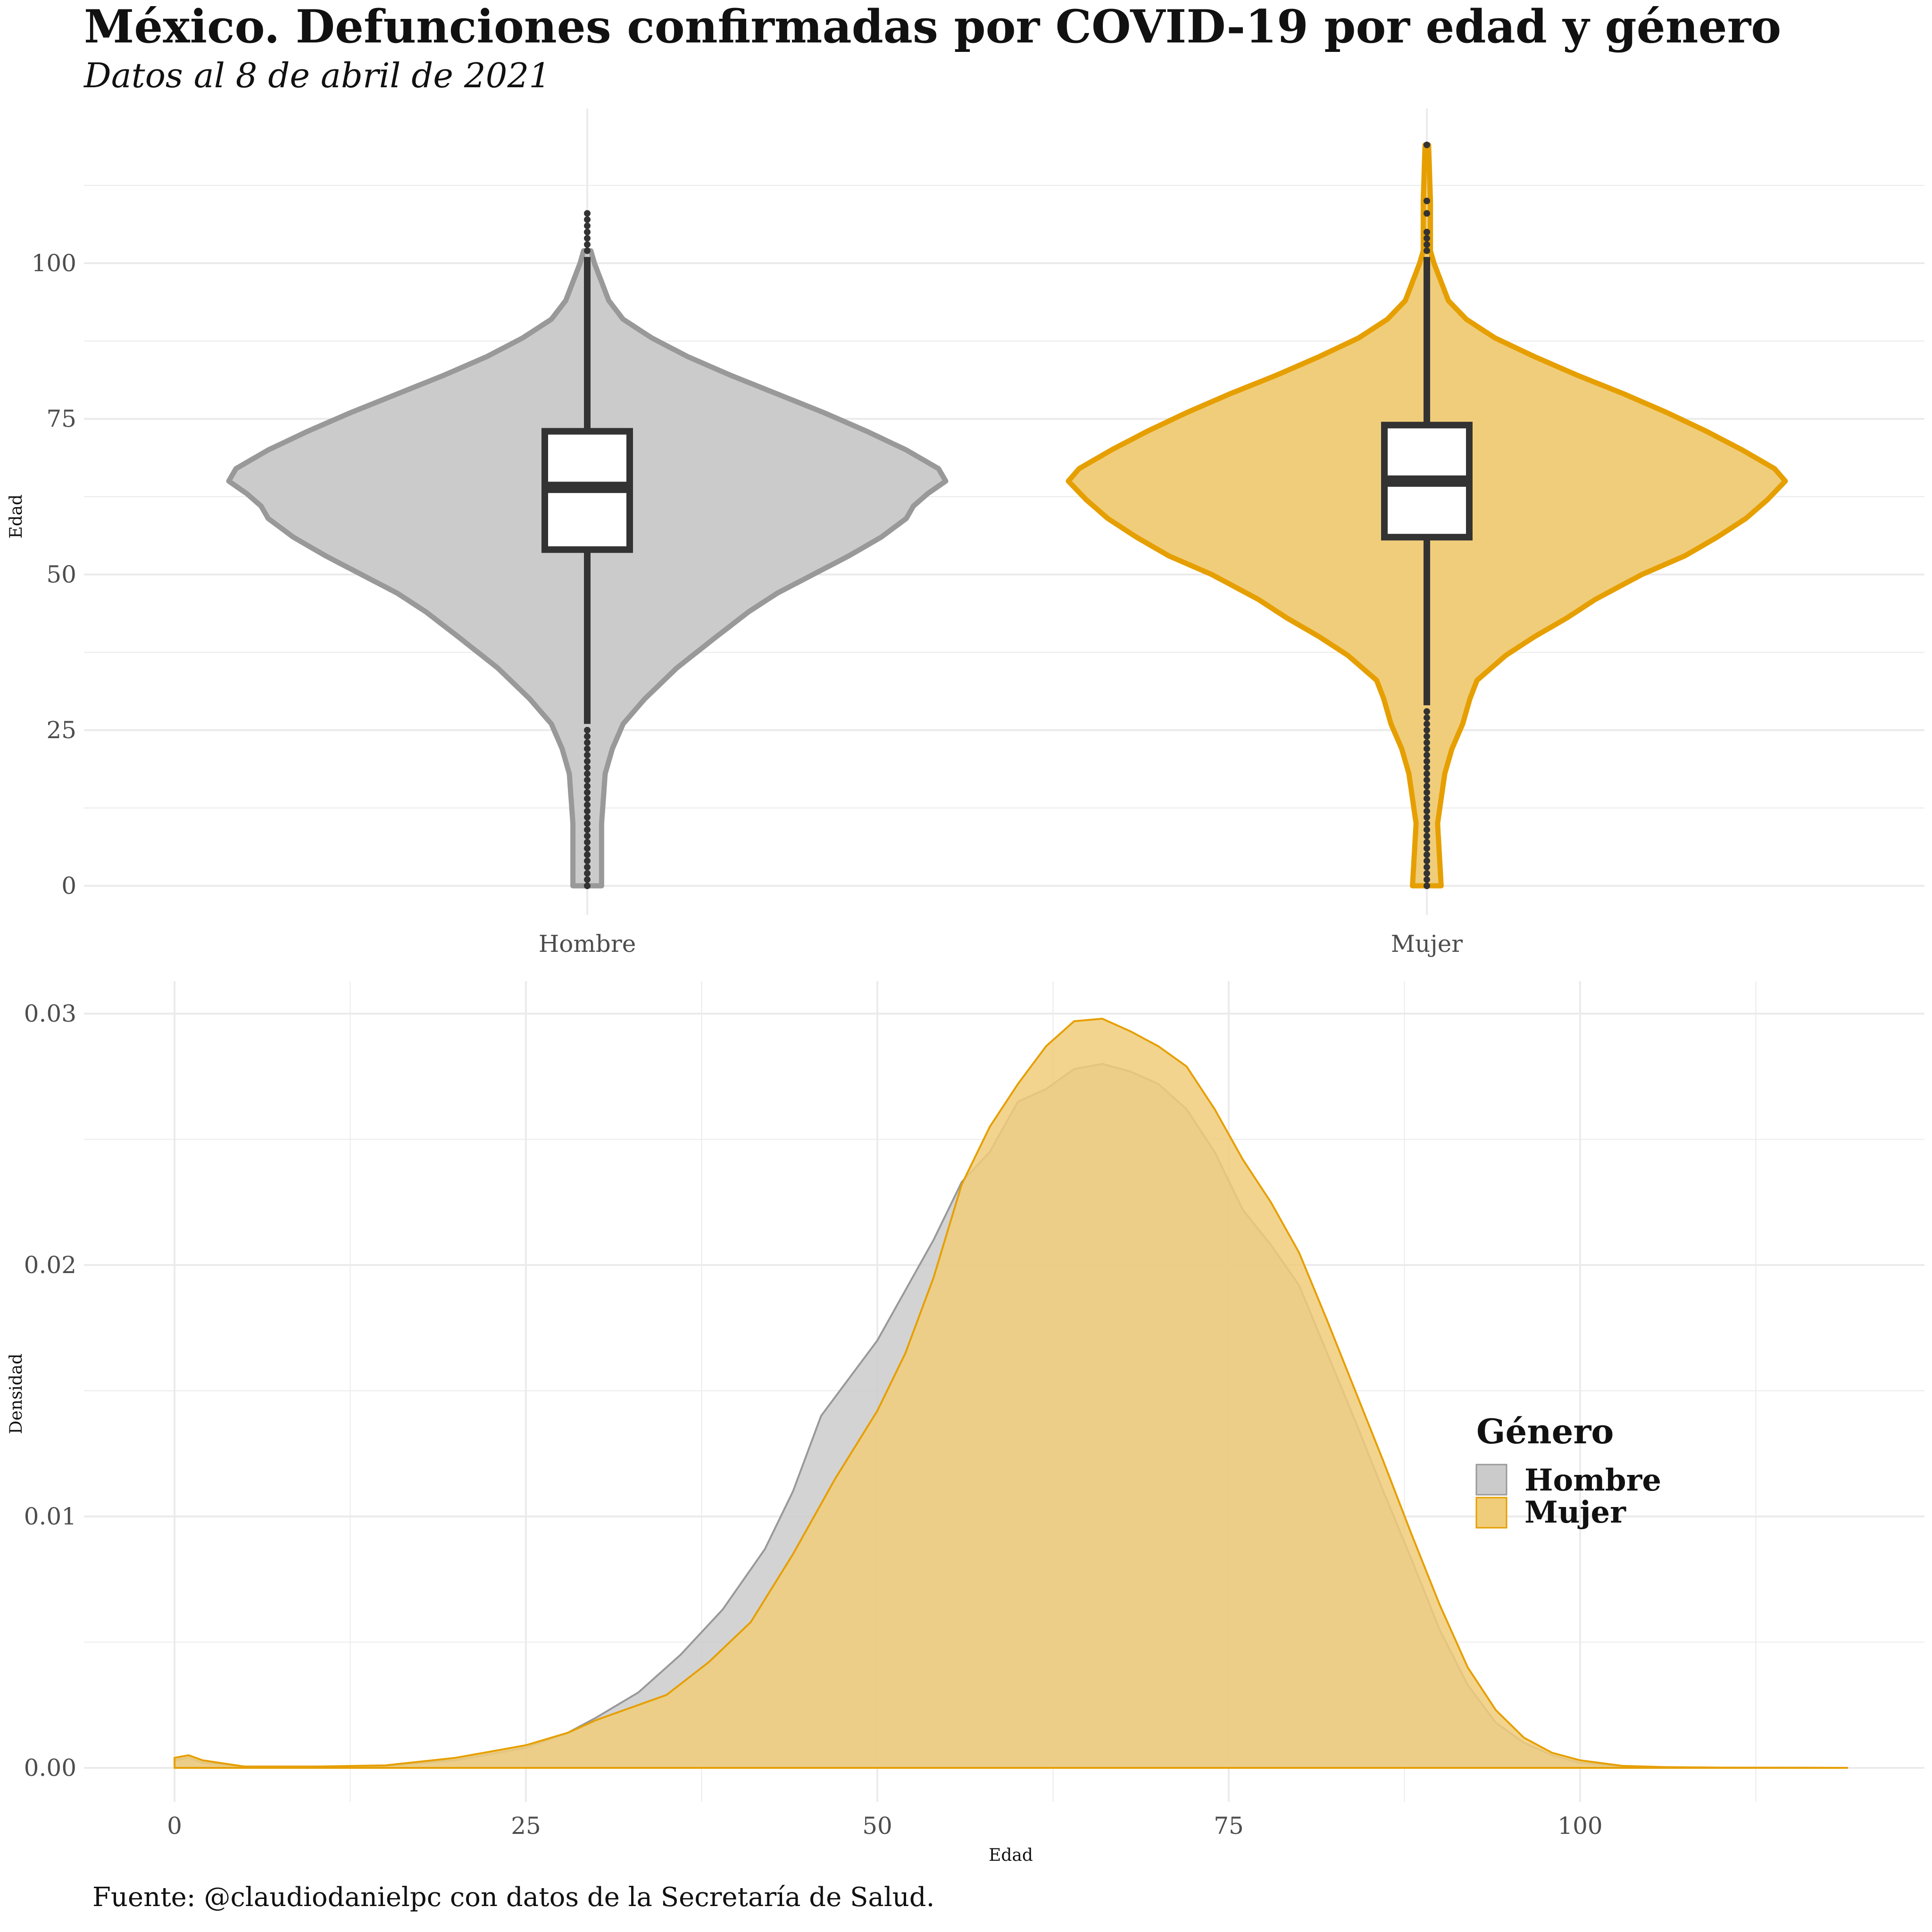 The image size is (1932, 1932). I want to click on density-y-tick-labels: 0.00 0.01 0.02 0.03, so click(50, 1391).